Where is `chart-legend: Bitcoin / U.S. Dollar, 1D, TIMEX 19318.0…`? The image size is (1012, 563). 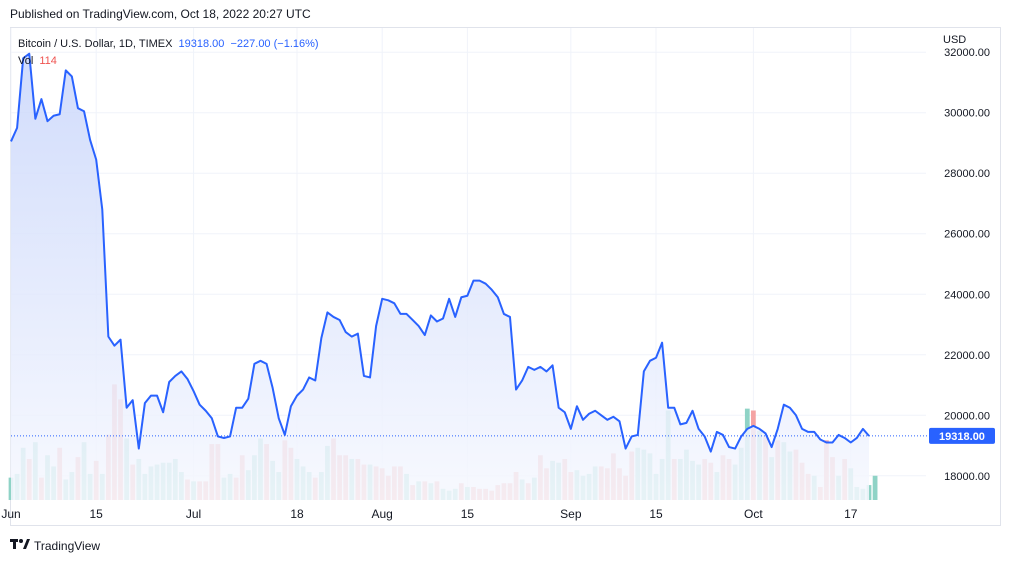 chart-legend: Bitcoin / U.S. Dollar, 1D, TIMEX 19318.0… is located at coordinates (168, 53).